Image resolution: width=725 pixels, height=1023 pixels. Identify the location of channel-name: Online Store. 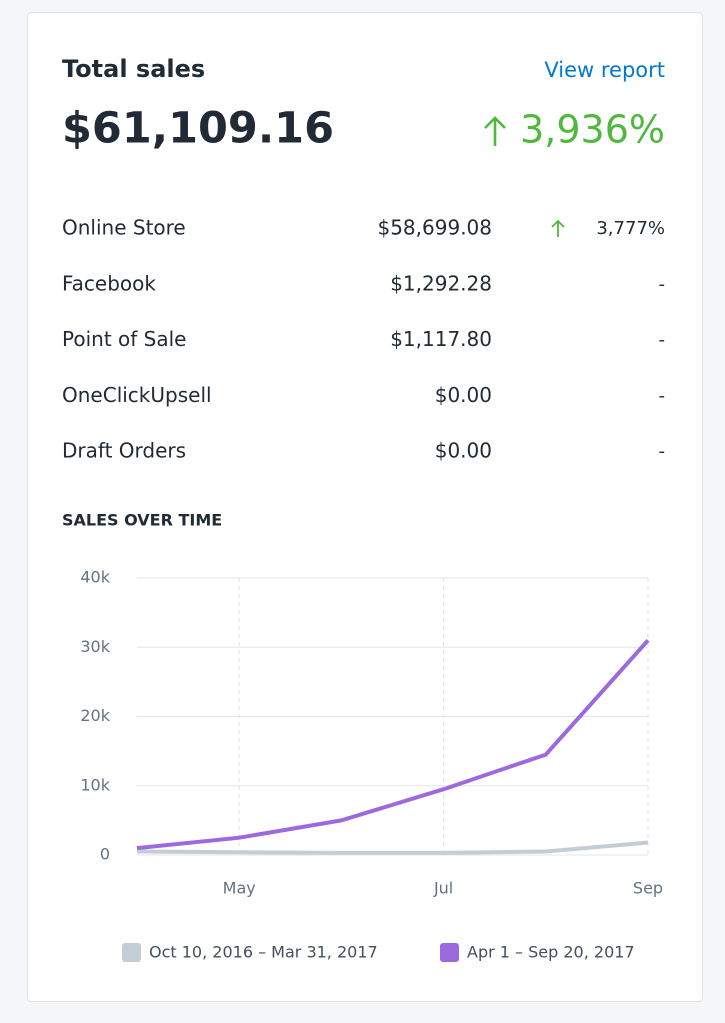
(124, 228).